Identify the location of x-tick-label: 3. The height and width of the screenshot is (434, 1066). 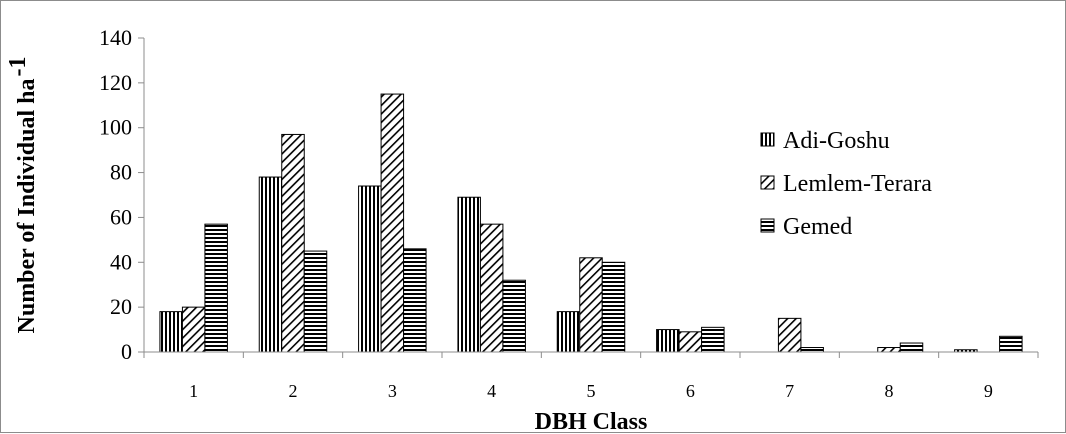
(392, 391).